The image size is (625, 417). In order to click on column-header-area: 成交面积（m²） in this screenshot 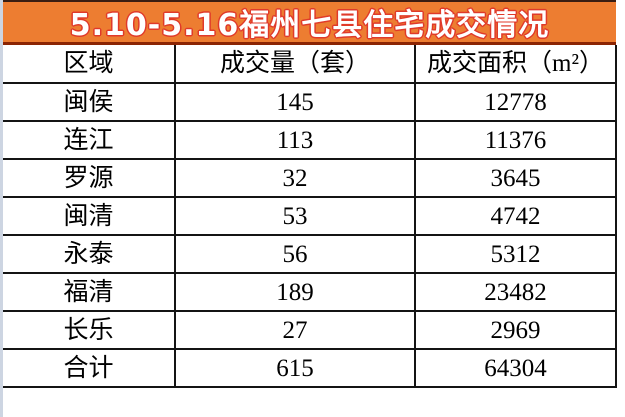, I will do `click(515, 64)`.